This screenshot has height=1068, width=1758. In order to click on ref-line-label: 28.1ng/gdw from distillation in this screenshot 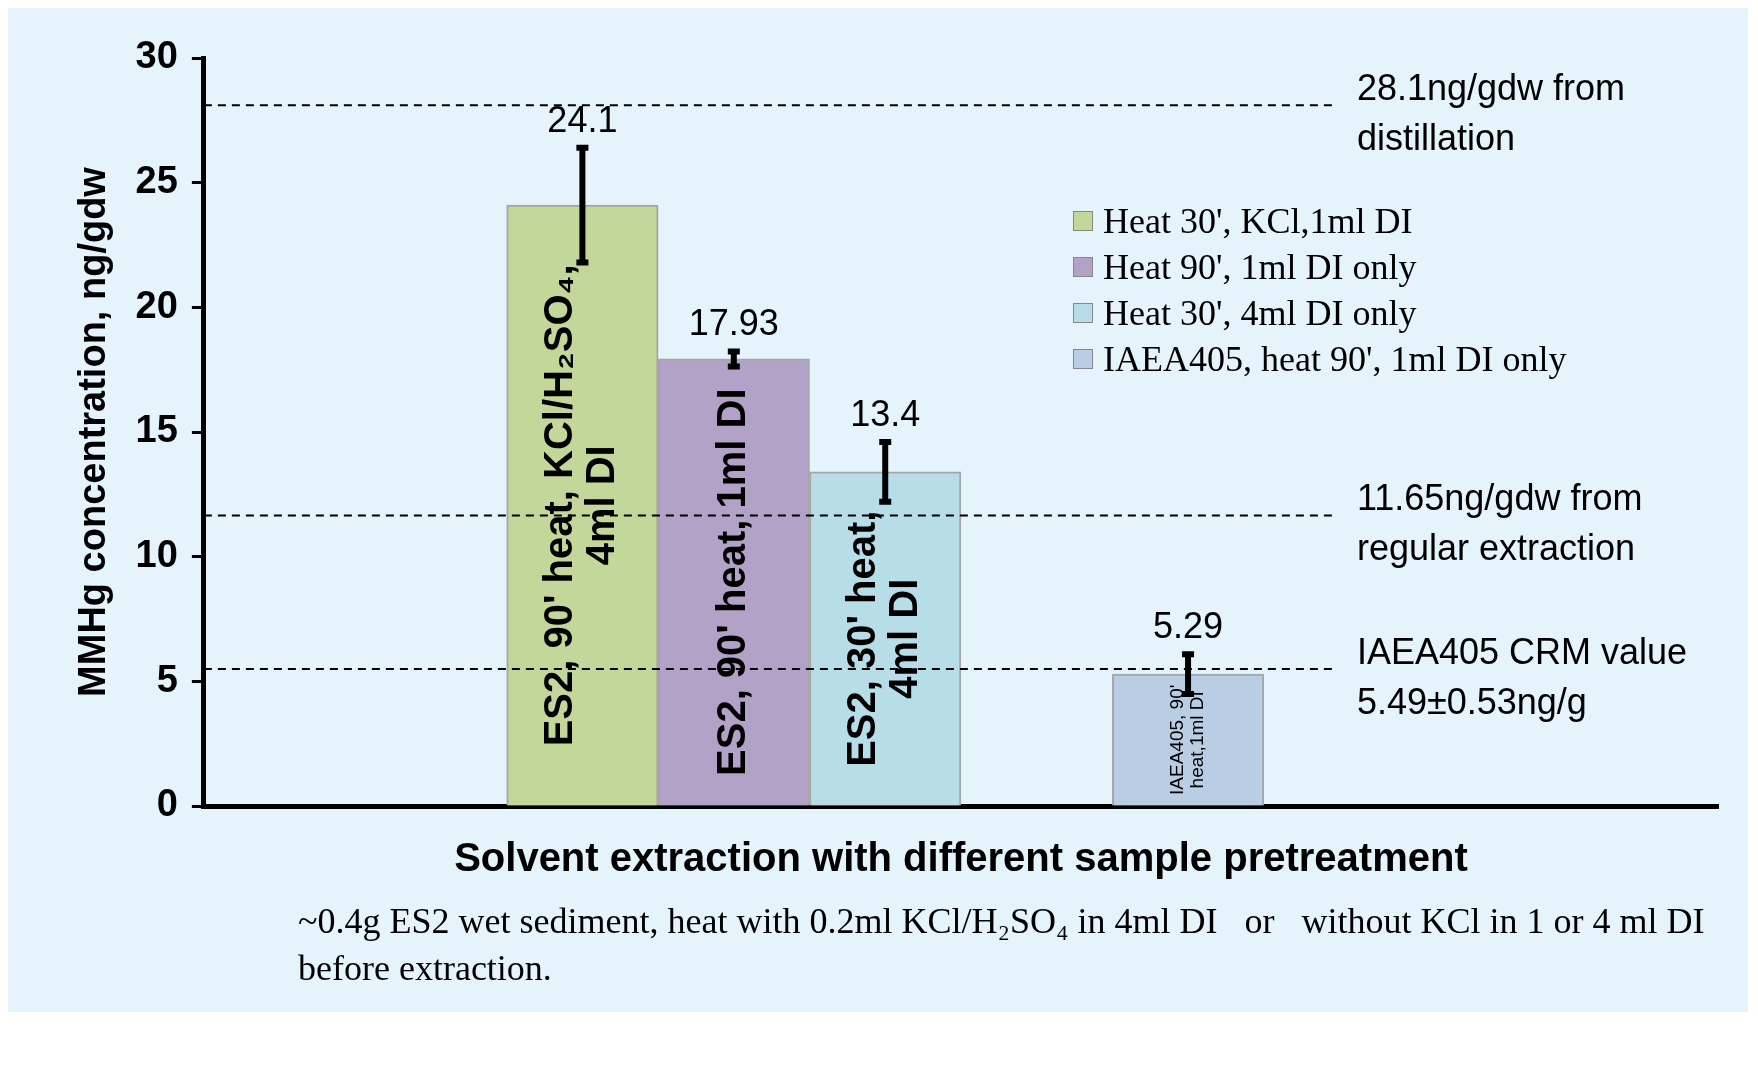, I will do `click(1491, 113)`.